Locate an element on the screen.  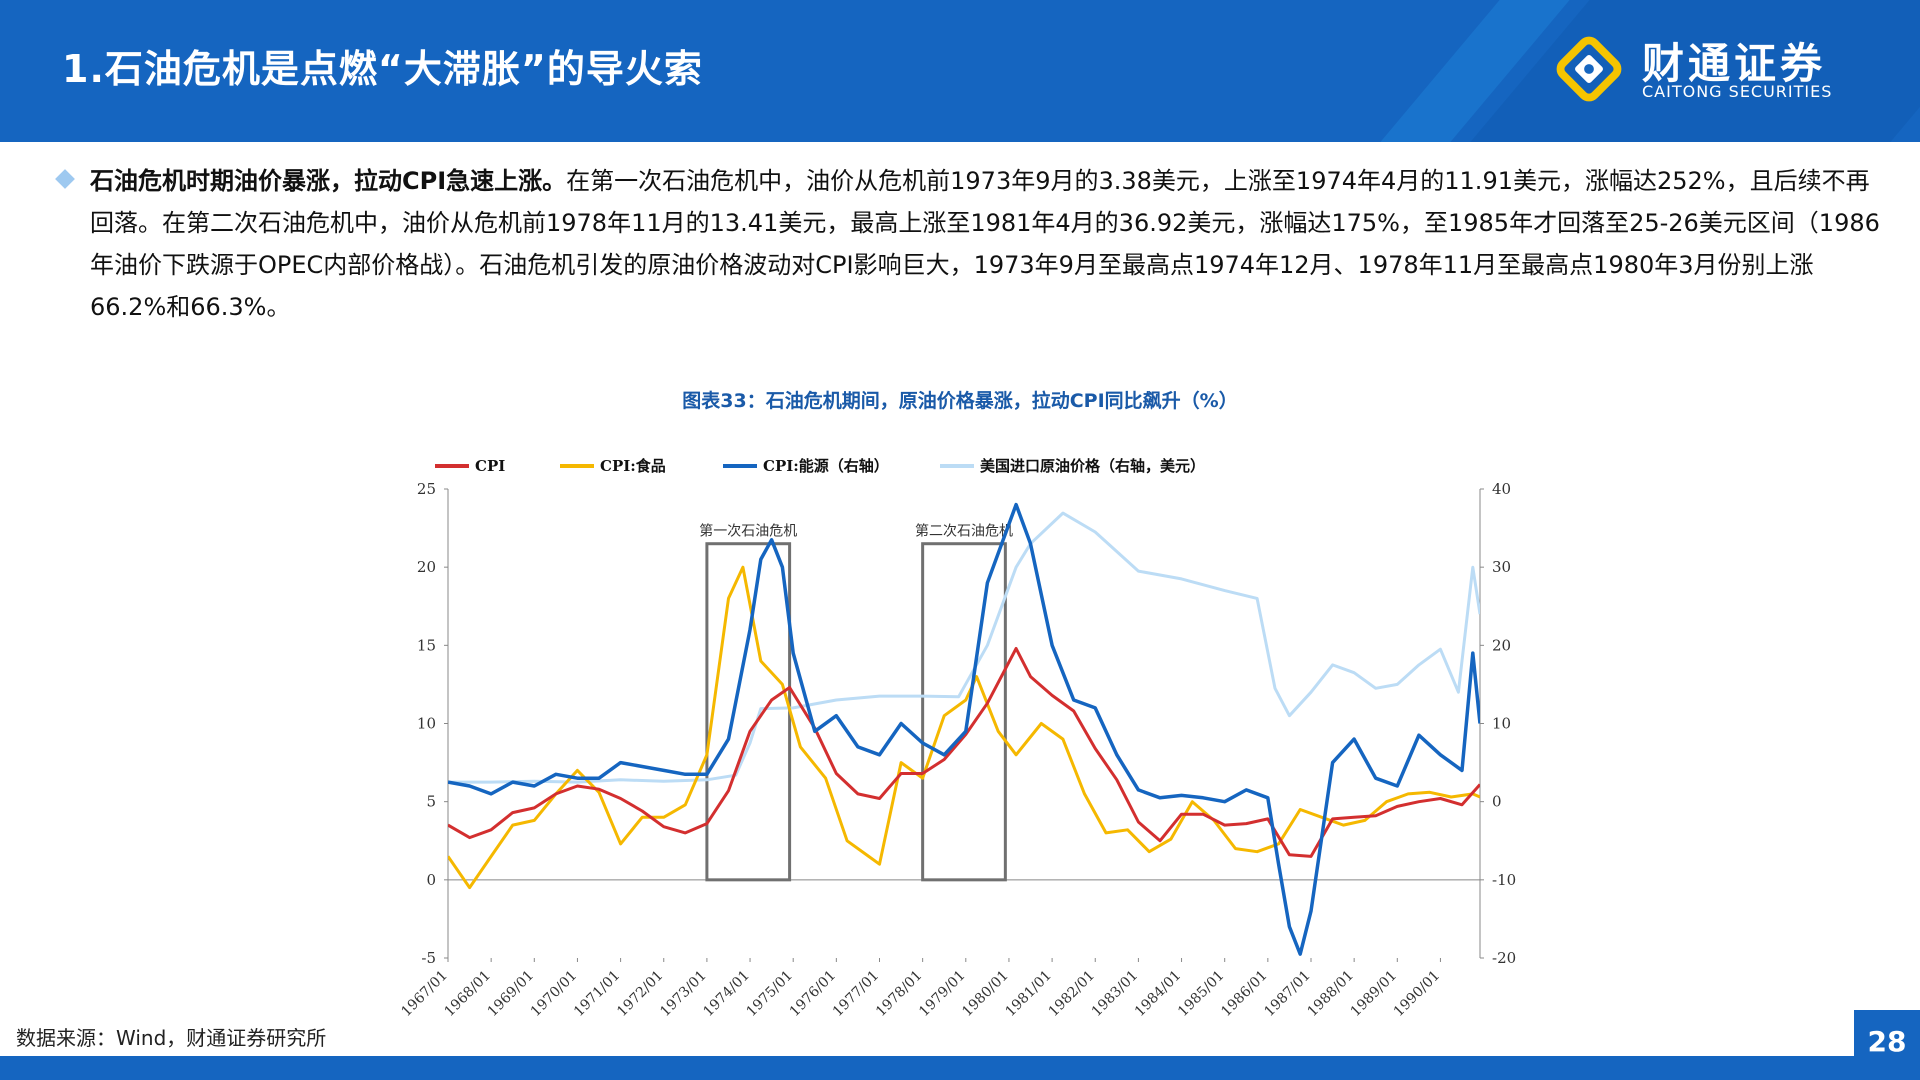
x-tick-label: 1988/01 is located at coordinates (1331, 994).